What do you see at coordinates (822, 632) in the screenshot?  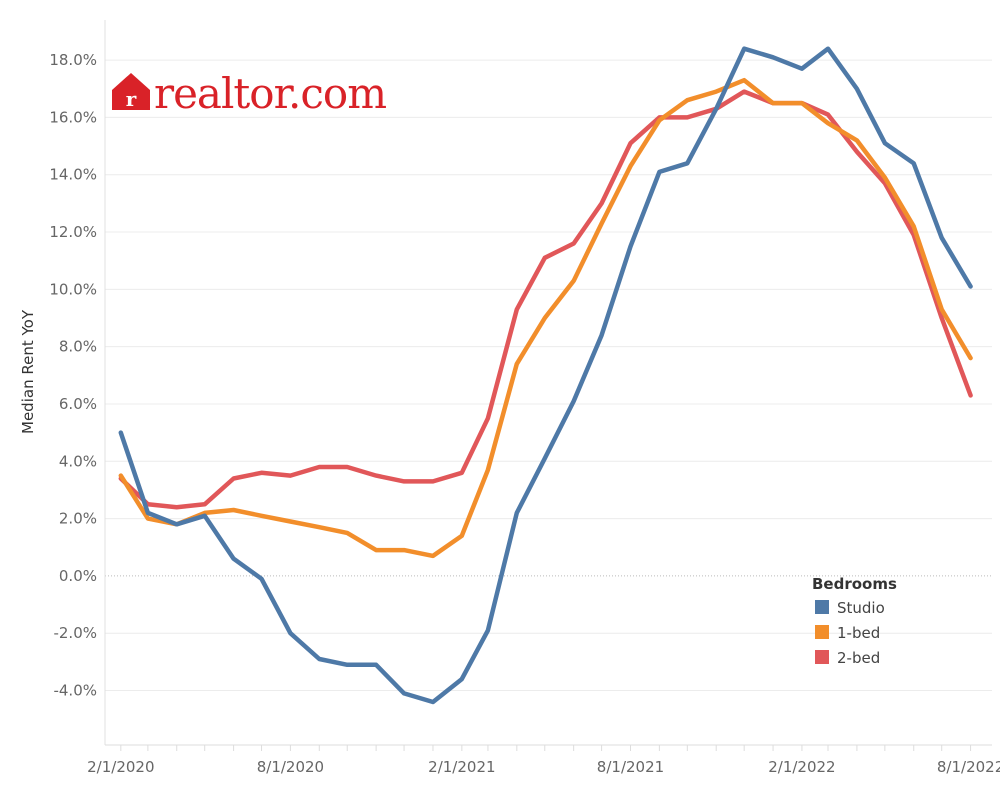 I see `legend-swatch-1-bed` at bounding box center [822, 632].